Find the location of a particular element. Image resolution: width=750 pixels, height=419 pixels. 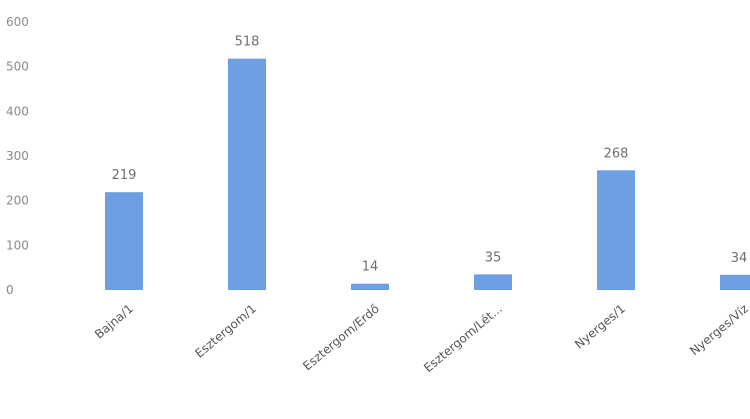

bar-value-label: 518 is located at coordinates (247, 42).